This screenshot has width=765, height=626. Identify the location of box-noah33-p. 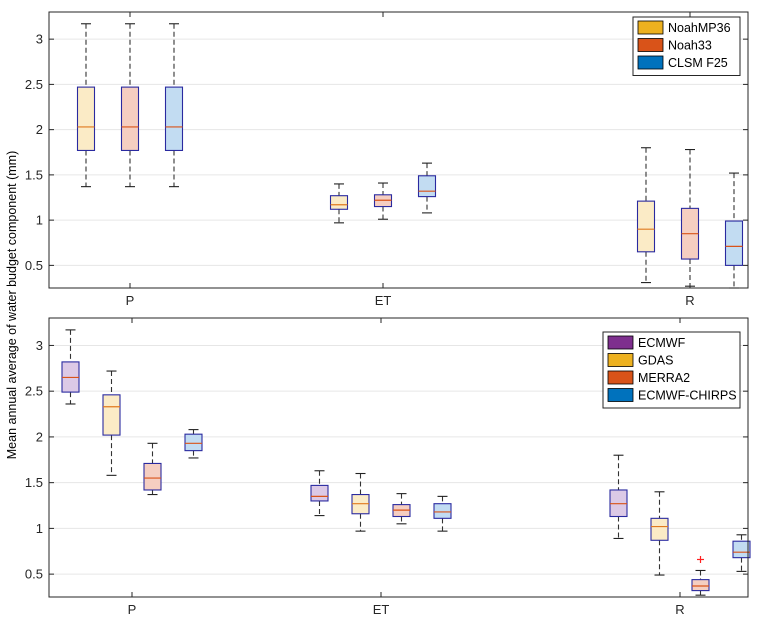
(130, 105).